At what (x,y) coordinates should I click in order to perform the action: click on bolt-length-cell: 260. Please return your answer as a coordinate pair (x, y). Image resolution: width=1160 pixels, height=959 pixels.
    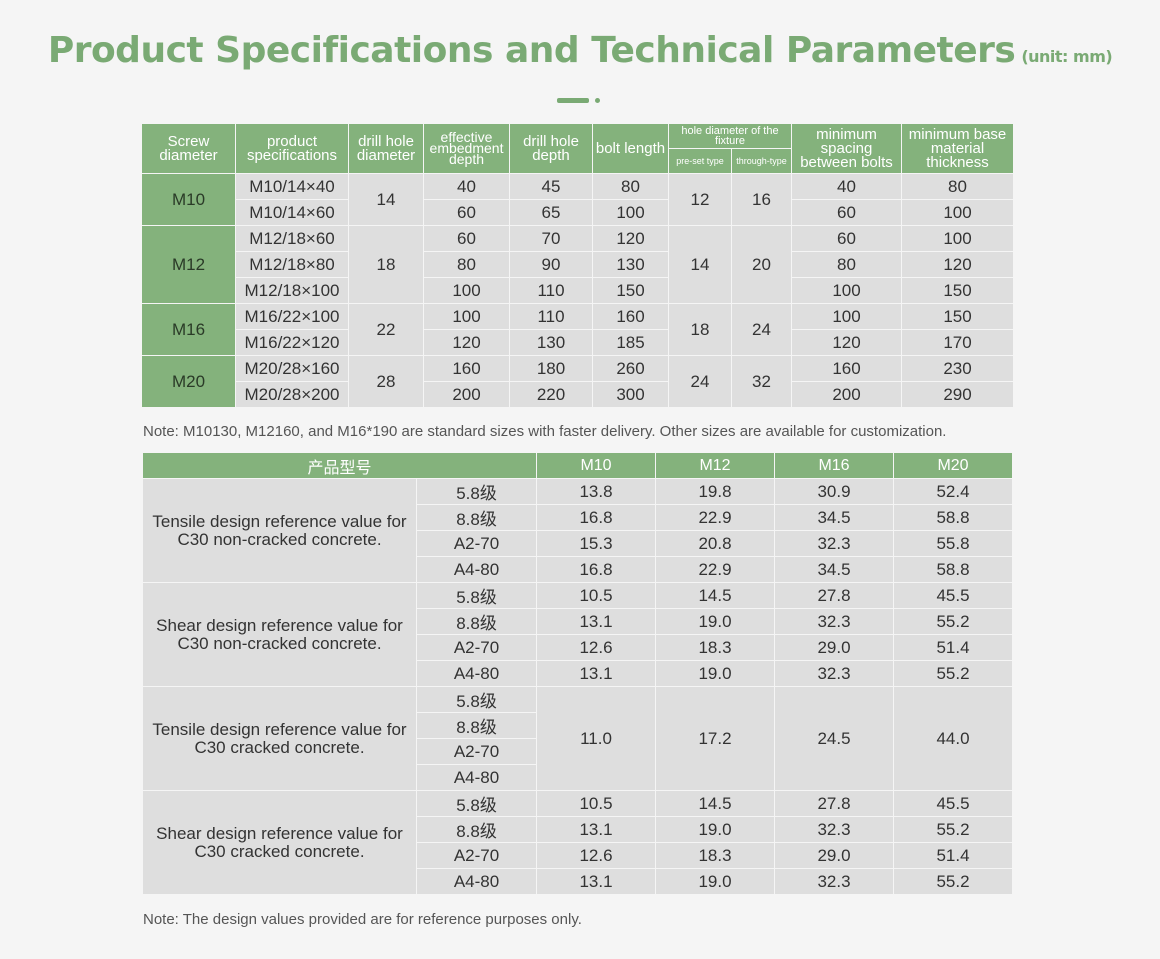
    Looking at the image, I should click on (630, 368).